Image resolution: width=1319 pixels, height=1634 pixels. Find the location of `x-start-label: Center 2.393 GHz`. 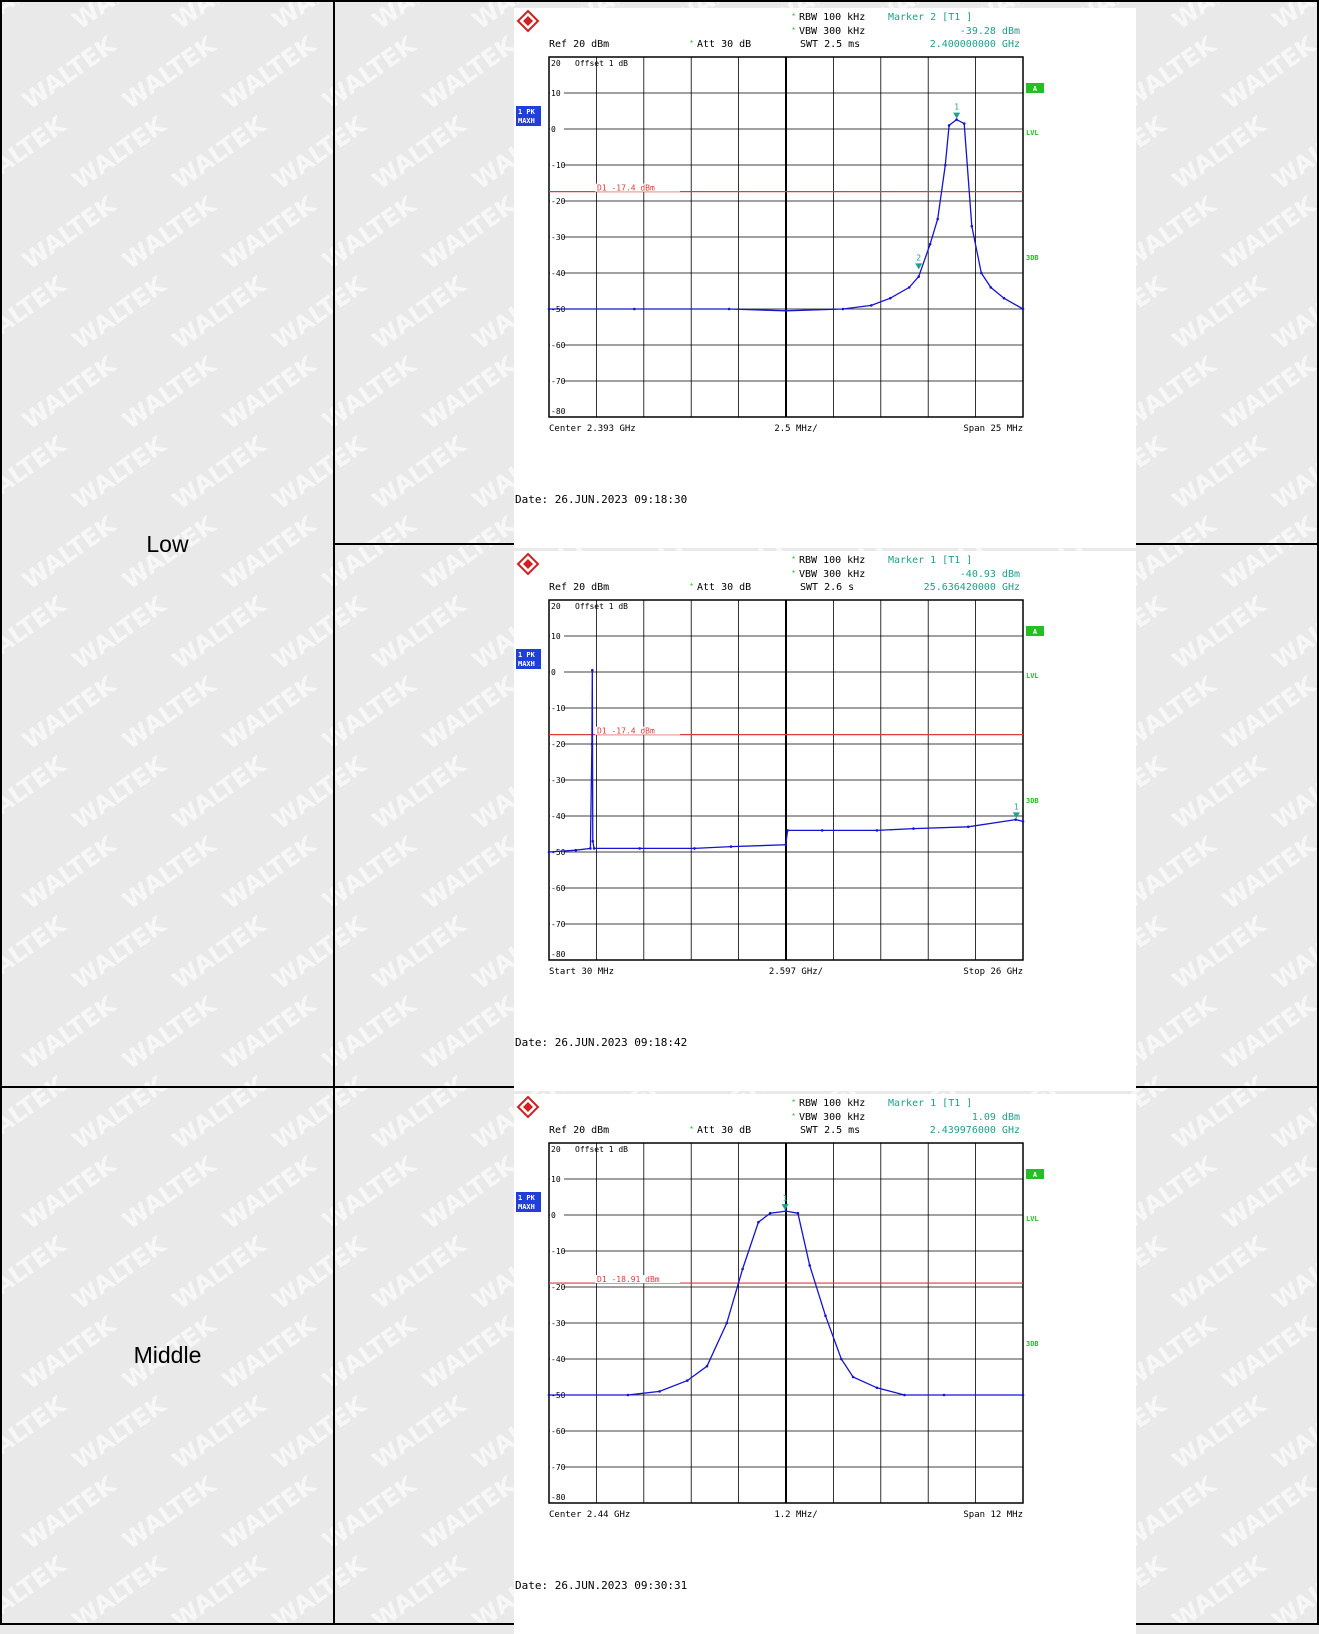

x-start-label: Center 2.393 GHz is located at coordinates (592, 429).